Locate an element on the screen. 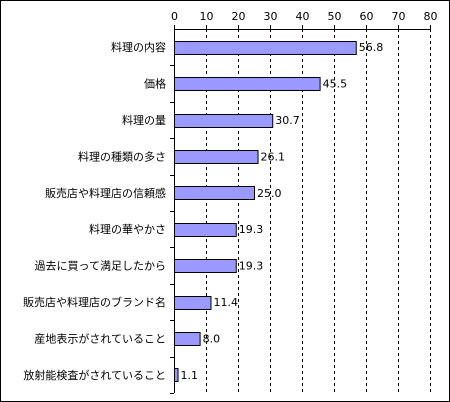 The width and height of the screenshot is (450, 402). value-label-9: 1.1 is located at coordinates (190, 375).